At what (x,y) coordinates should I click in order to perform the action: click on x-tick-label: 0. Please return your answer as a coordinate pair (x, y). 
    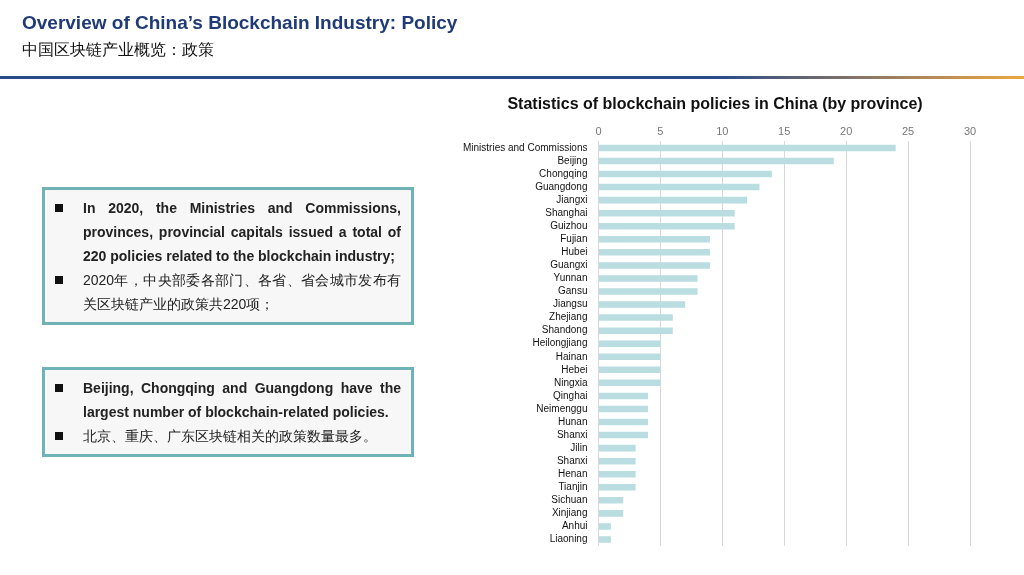
    Looking at the image, I should click on (598, 130).